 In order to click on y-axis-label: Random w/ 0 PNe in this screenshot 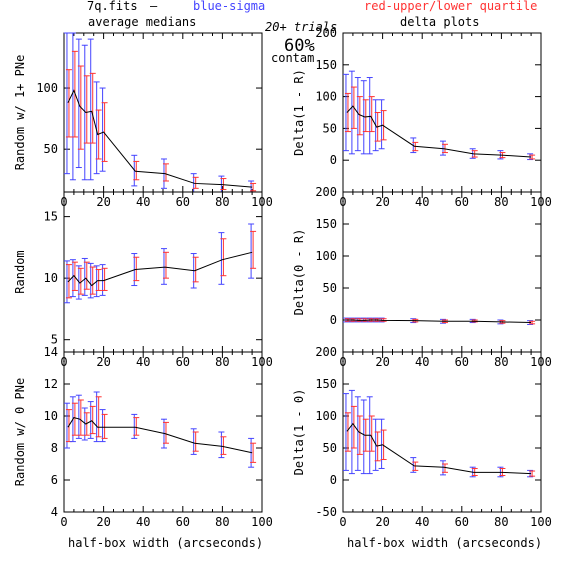, I will do `click(20, 432)`.